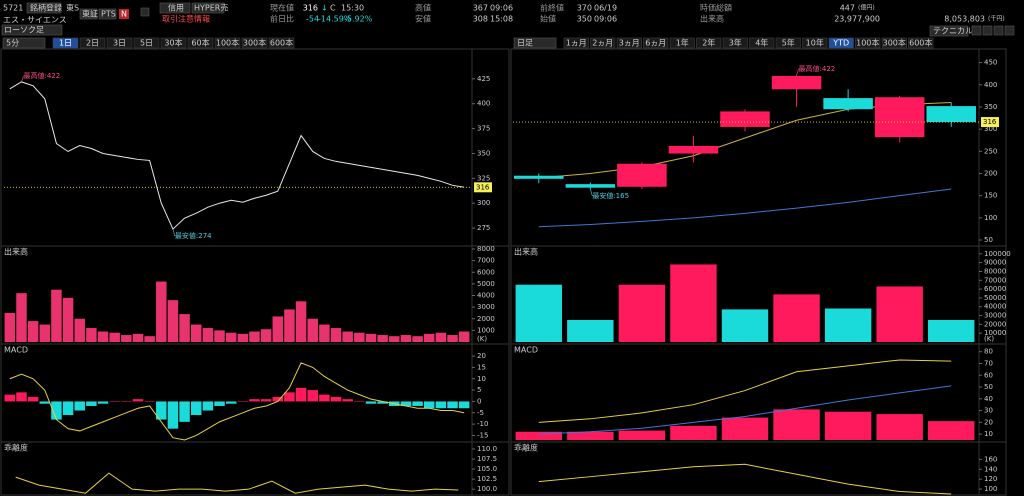  I want to click on period-label: 2日, so click(92, 43).